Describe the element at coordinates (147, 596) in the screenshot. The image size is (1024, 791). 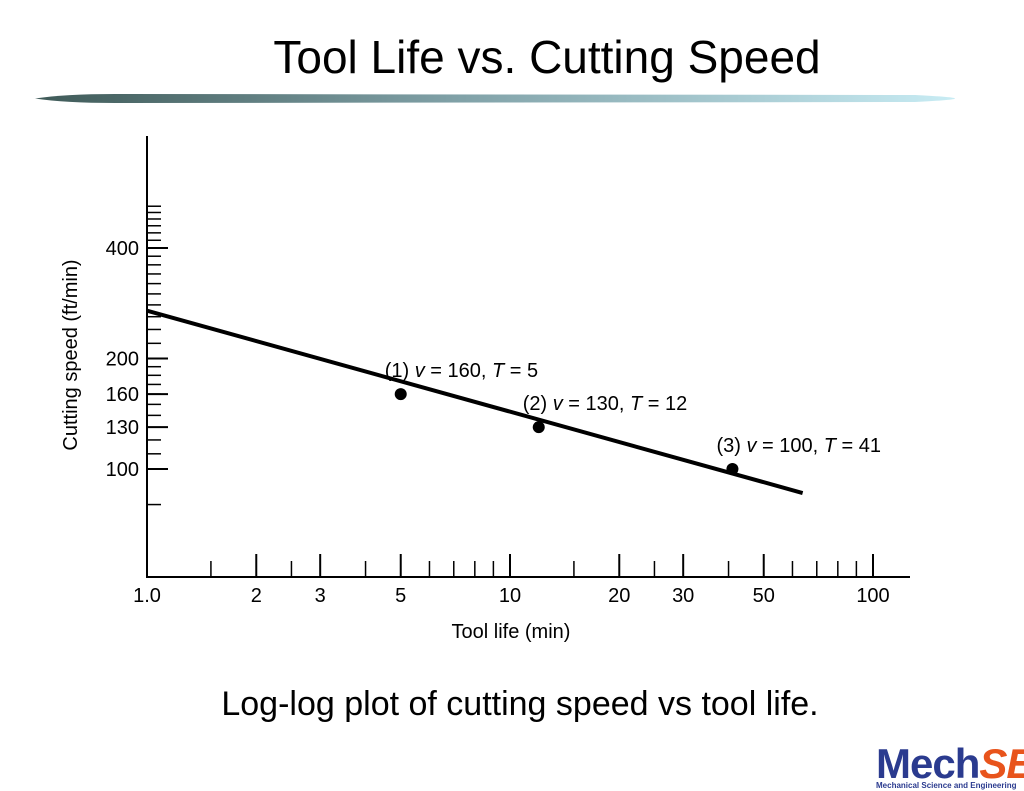
I see `x-tick-label: 1.0` at that location.